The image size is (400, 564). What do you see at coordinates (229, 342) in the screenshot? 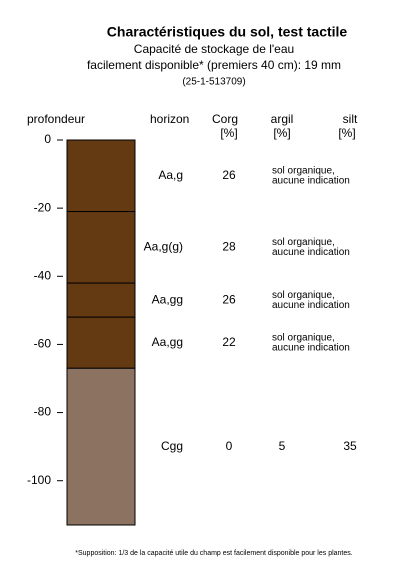
I see `corg-value: 22` at bounding box center [229, 342].